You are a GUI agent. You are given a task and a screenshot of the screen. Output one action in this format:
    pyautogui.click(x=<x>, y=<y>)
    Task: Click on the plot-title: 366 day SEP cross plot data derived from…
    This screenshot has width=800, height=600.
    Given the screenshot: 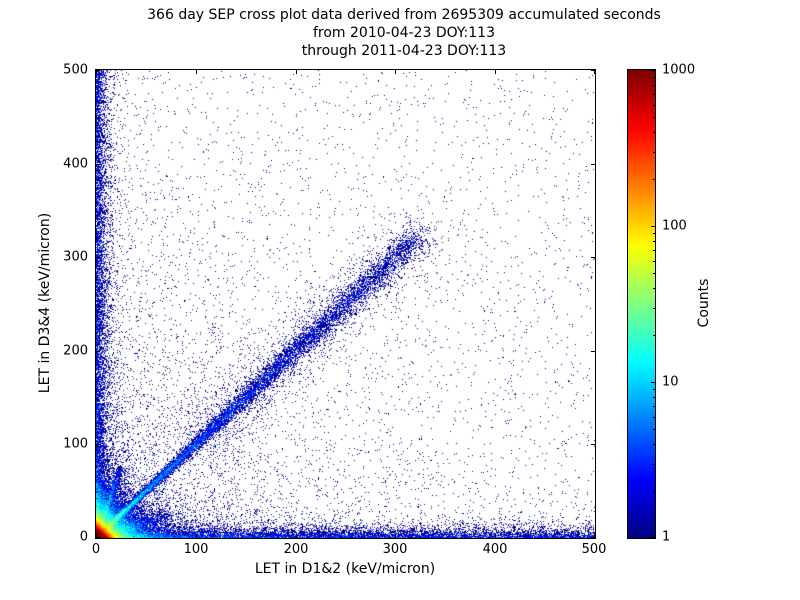 What is the action you would take?
    pyautogui.click(x=404, y=33)
    